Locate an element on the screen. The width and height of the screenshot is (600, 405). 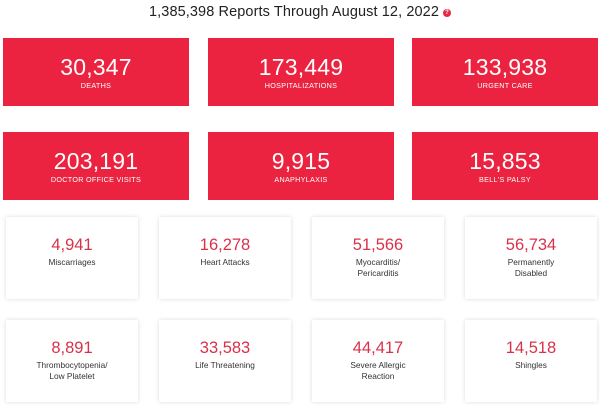
stat-value: 16,278 is located at coordinates (225, 245).